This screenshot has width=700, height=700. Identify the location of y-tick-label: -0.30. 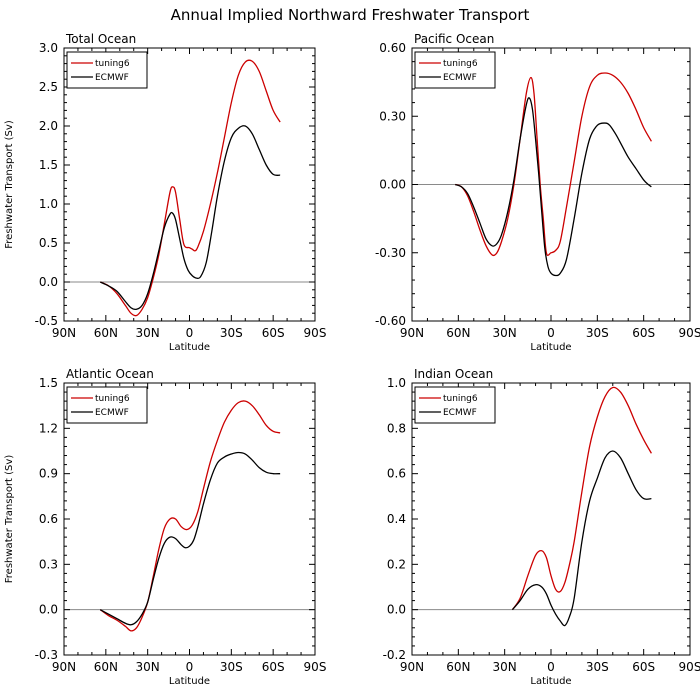
(390, 253).